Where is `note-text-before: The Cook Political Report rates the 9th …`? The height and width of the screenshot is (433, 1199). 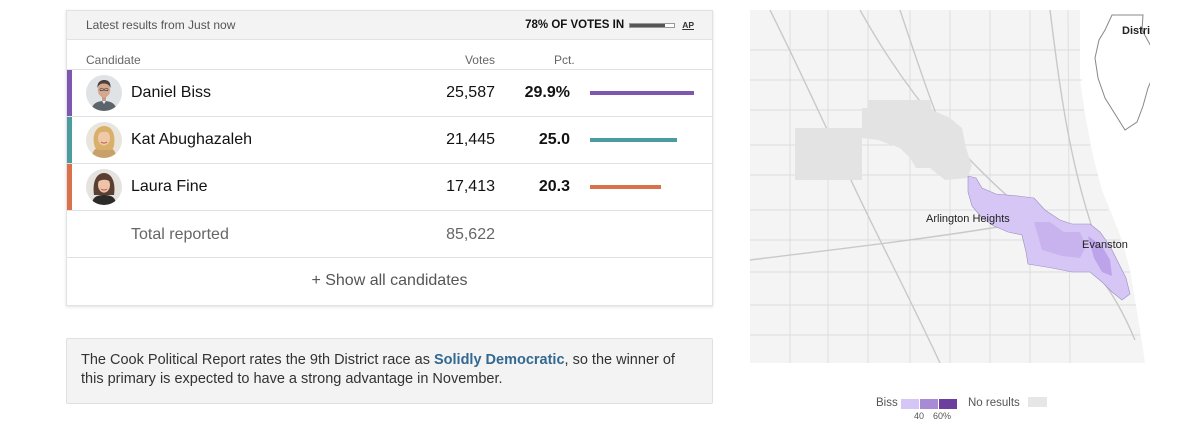
note-text-before: The Cook Political Report rates the 9th … is located at coordinates (257, 360).